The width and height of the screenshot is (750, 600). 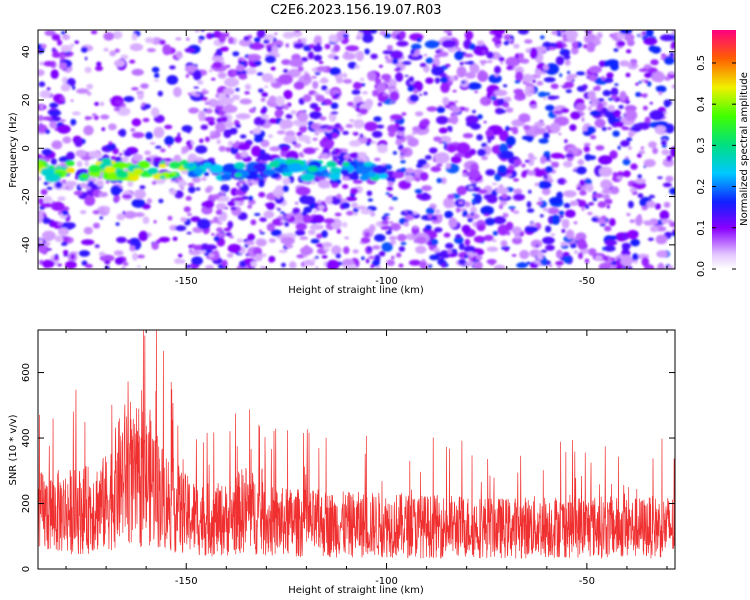 What do you see at coordinates (744, 149) in the screenshot?
I see `colorbar-label: Normalized spectral amplitude` at bounding box center [744, 149].